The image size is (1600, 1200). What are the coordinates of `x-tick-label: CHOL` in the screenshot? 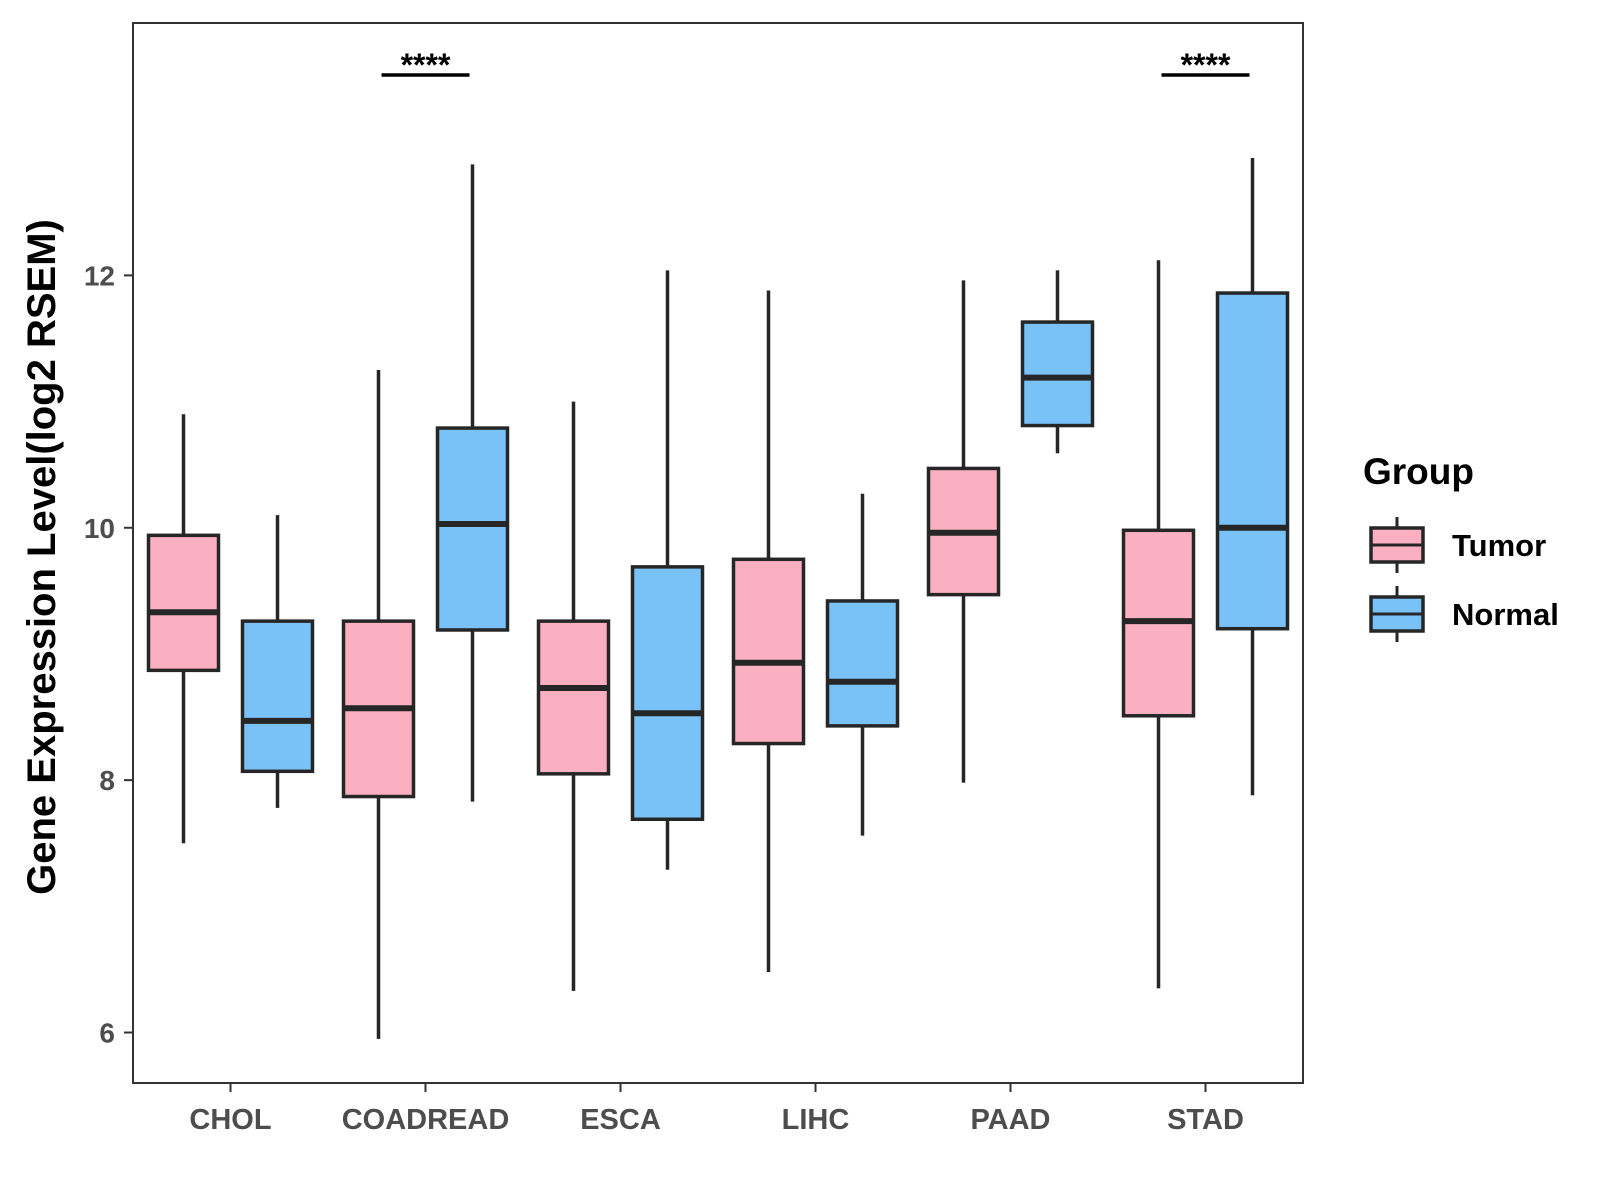 It's located at (230, 1120).